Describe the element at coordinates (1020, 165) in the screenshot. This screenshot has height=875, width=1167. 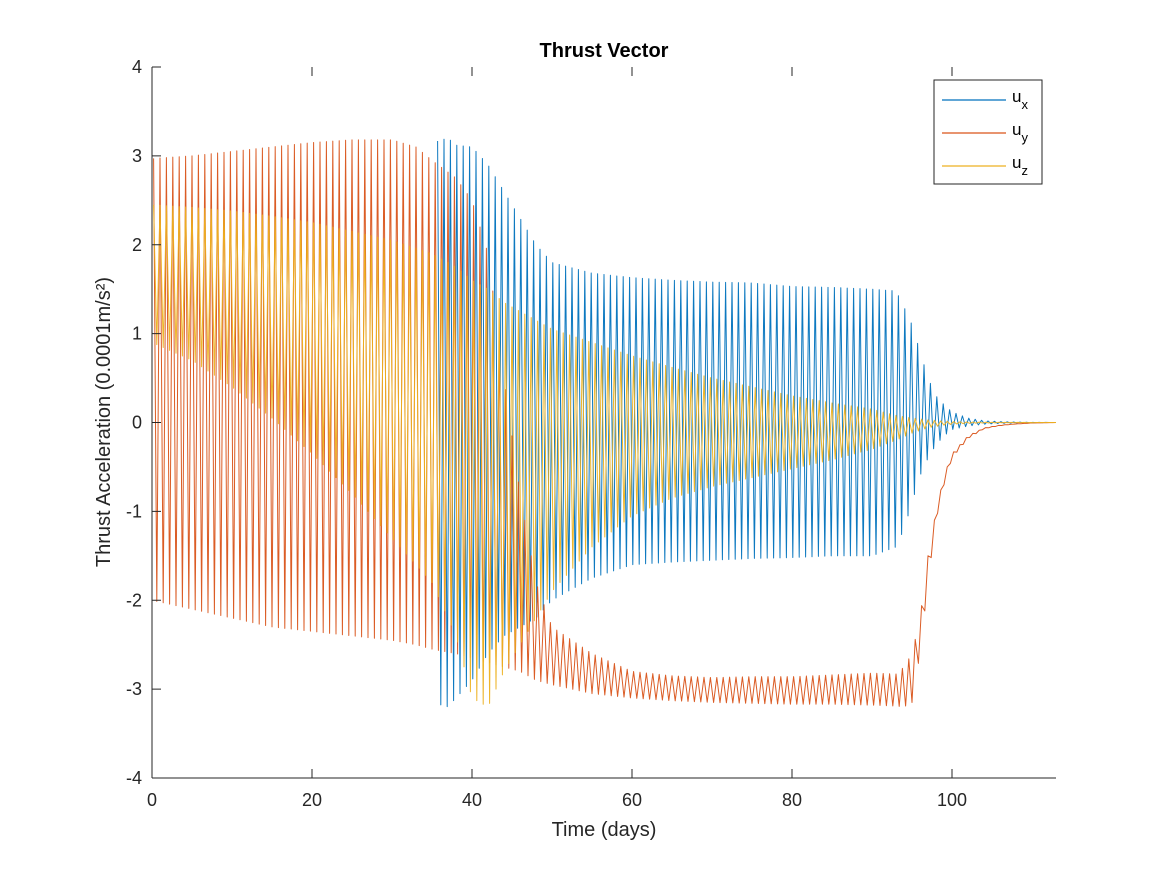
I see `legend-label-z: uz` at that location.